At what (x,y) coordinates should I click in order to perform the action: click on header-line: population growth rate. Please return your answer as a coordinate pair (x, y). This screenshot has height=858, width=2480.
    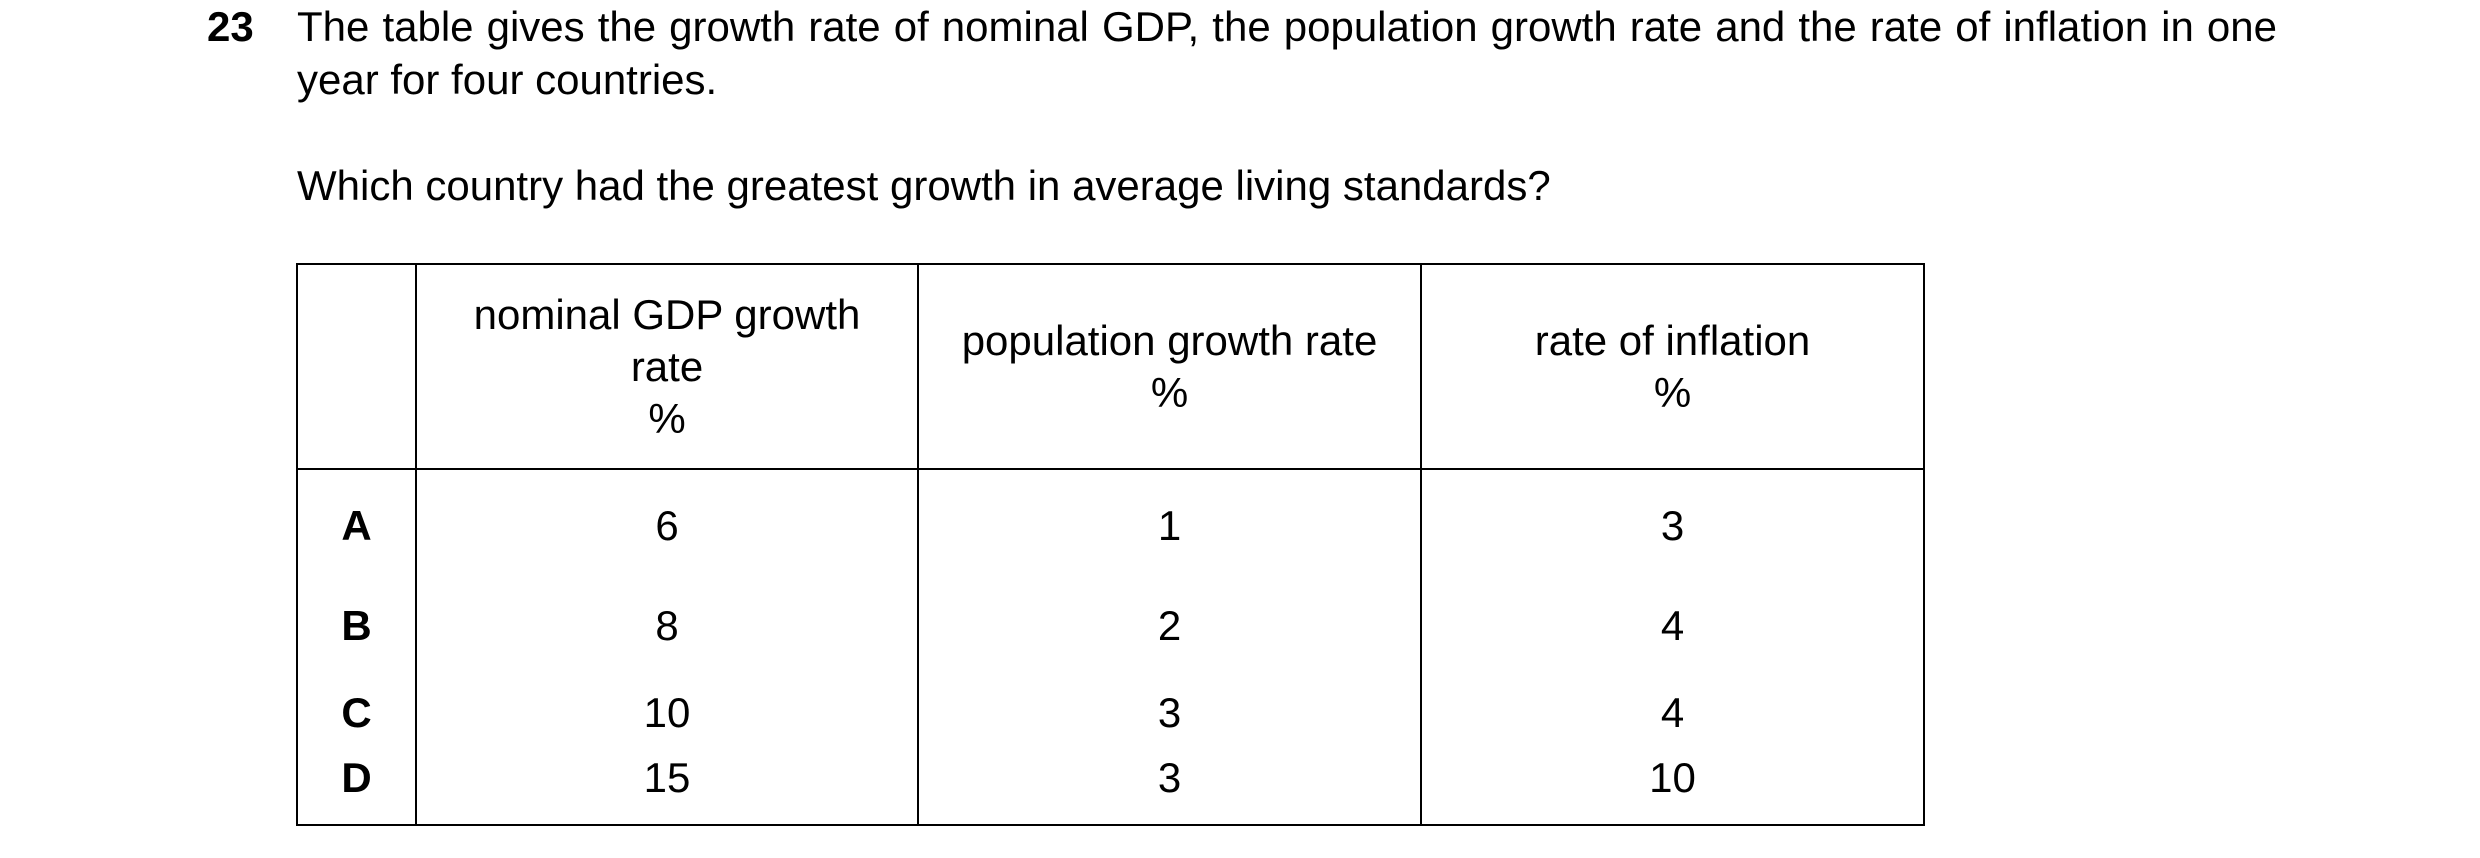
    Looking at the image, I should click on (1169, 340).